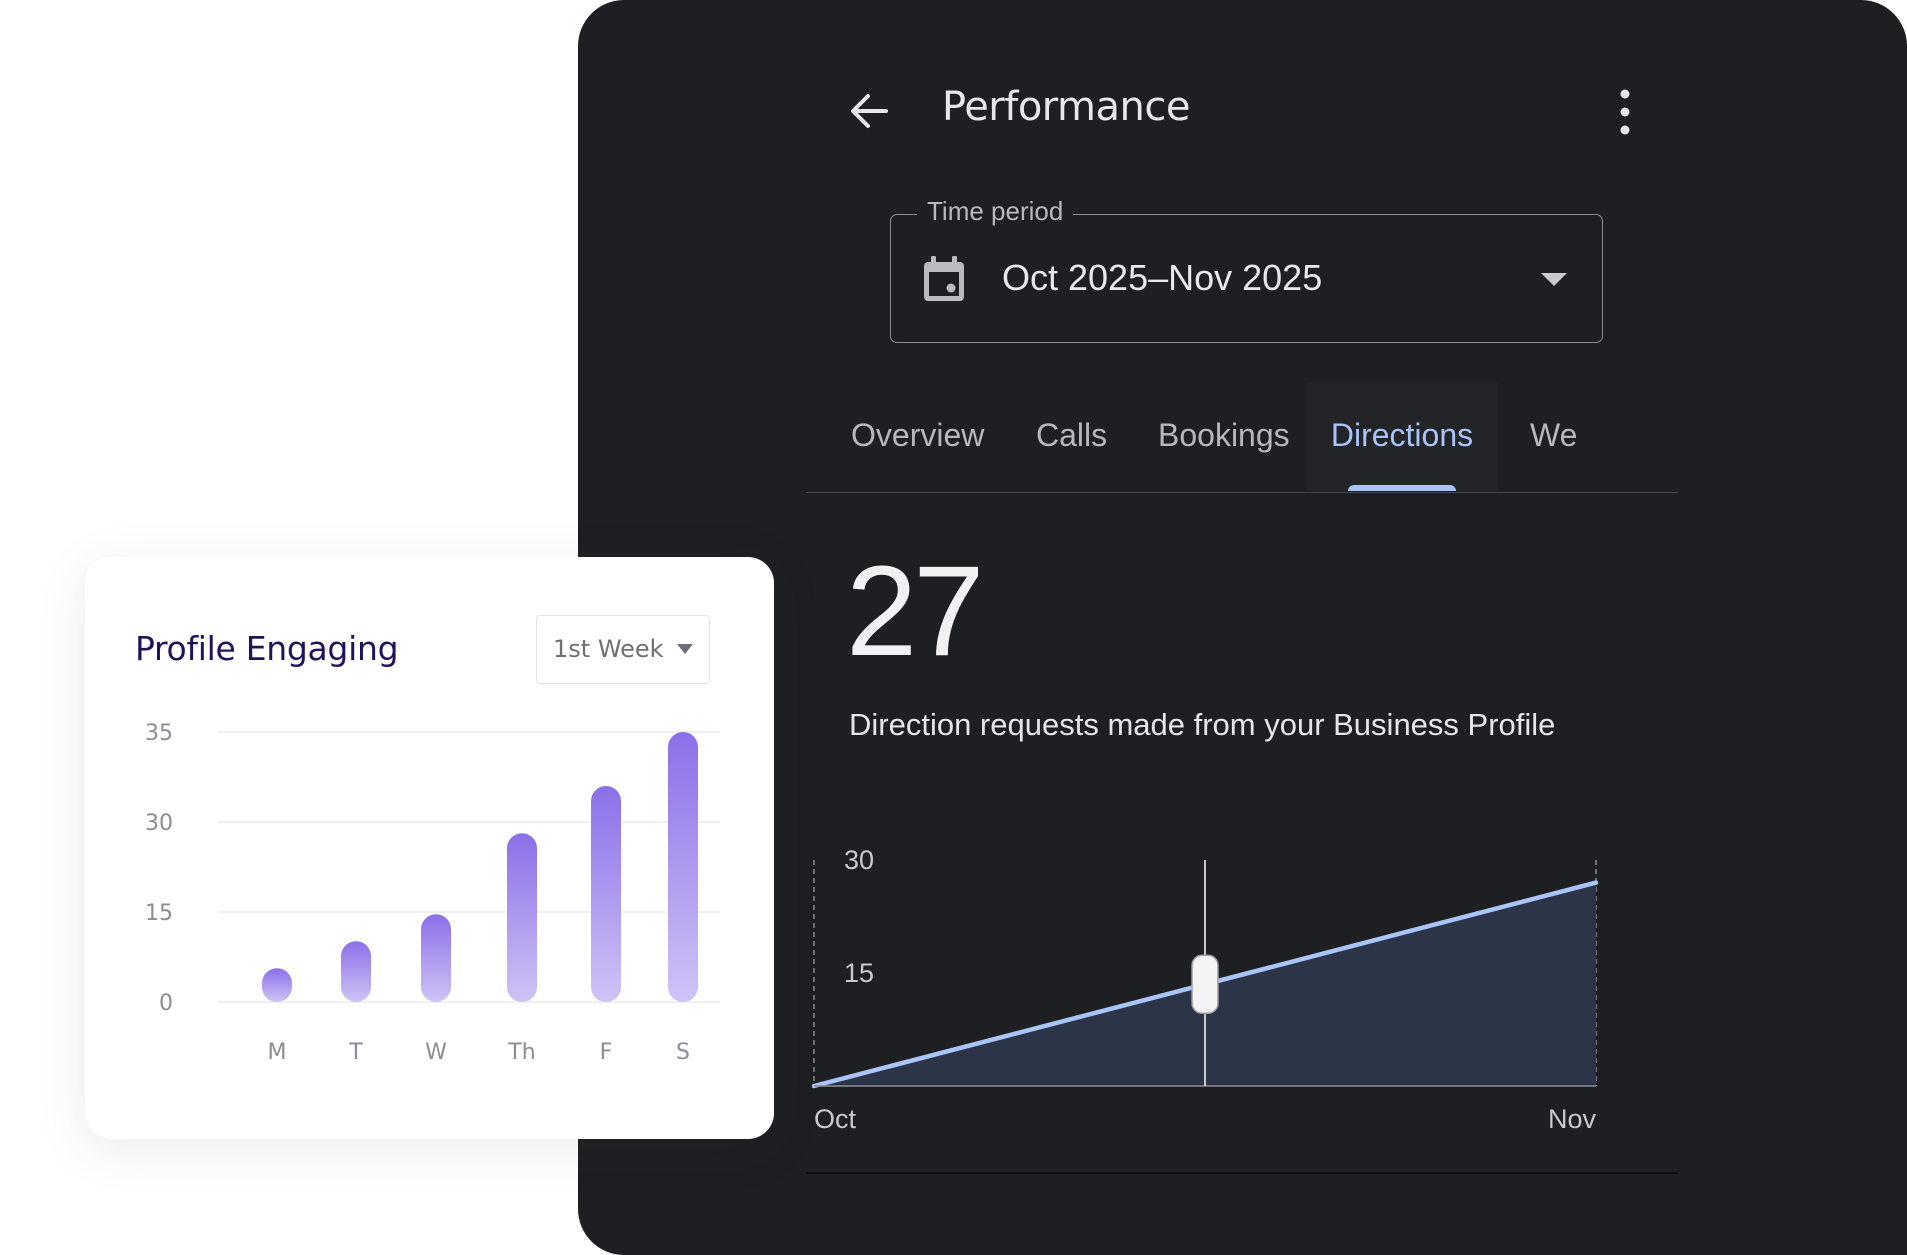 This screenshot has width=1907, height=1255. I want to click on week-select: 1st Week, so click(623, 649).